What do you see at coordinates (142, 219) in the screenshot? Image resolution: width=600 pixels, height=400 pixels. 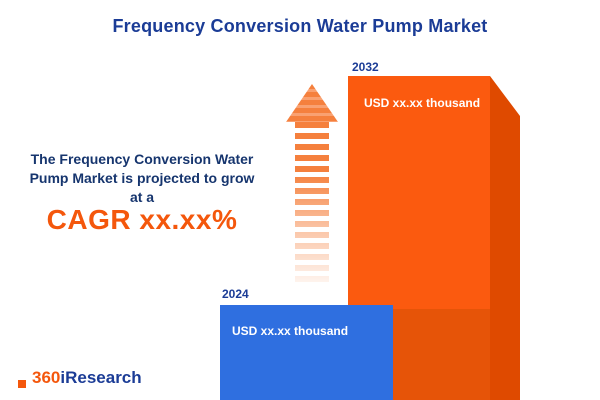 I see `cagr-text: CAGR xx.xx%` at bounding box center [142, 219].